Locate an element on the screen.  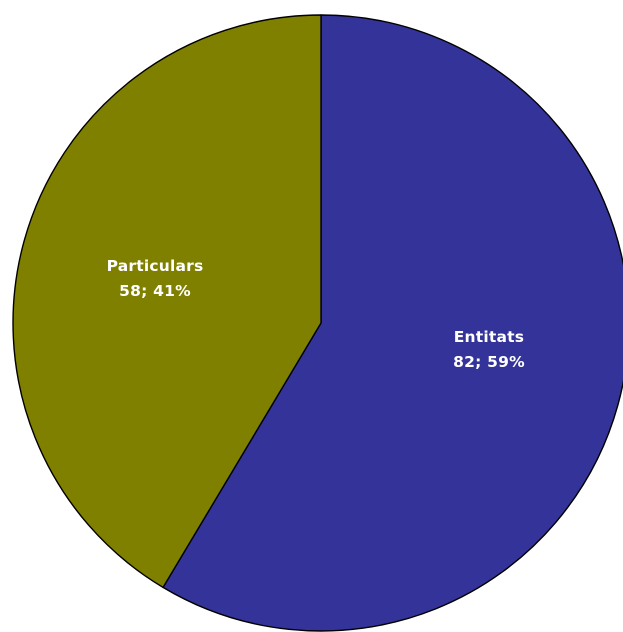
slice-label-entitats-value: 82; 59% is located at coordinates (489, 362).